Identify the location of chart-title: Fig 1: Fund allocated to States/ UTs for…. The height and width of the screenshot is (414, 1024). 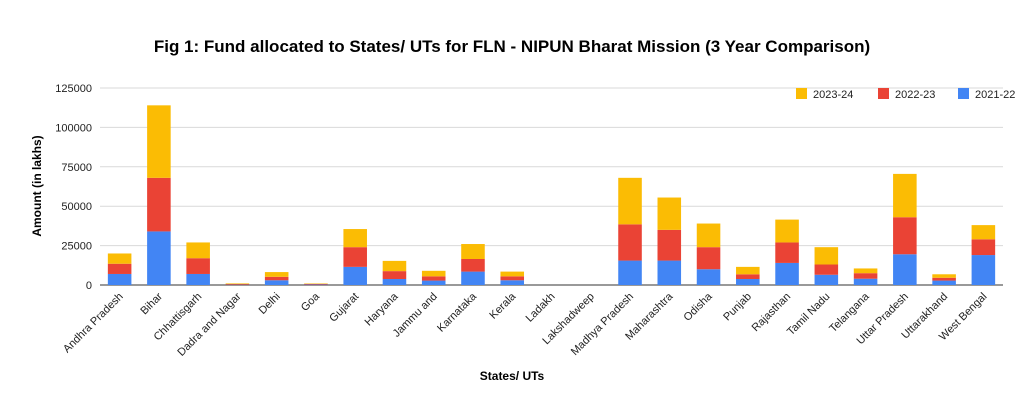
(512, 46).